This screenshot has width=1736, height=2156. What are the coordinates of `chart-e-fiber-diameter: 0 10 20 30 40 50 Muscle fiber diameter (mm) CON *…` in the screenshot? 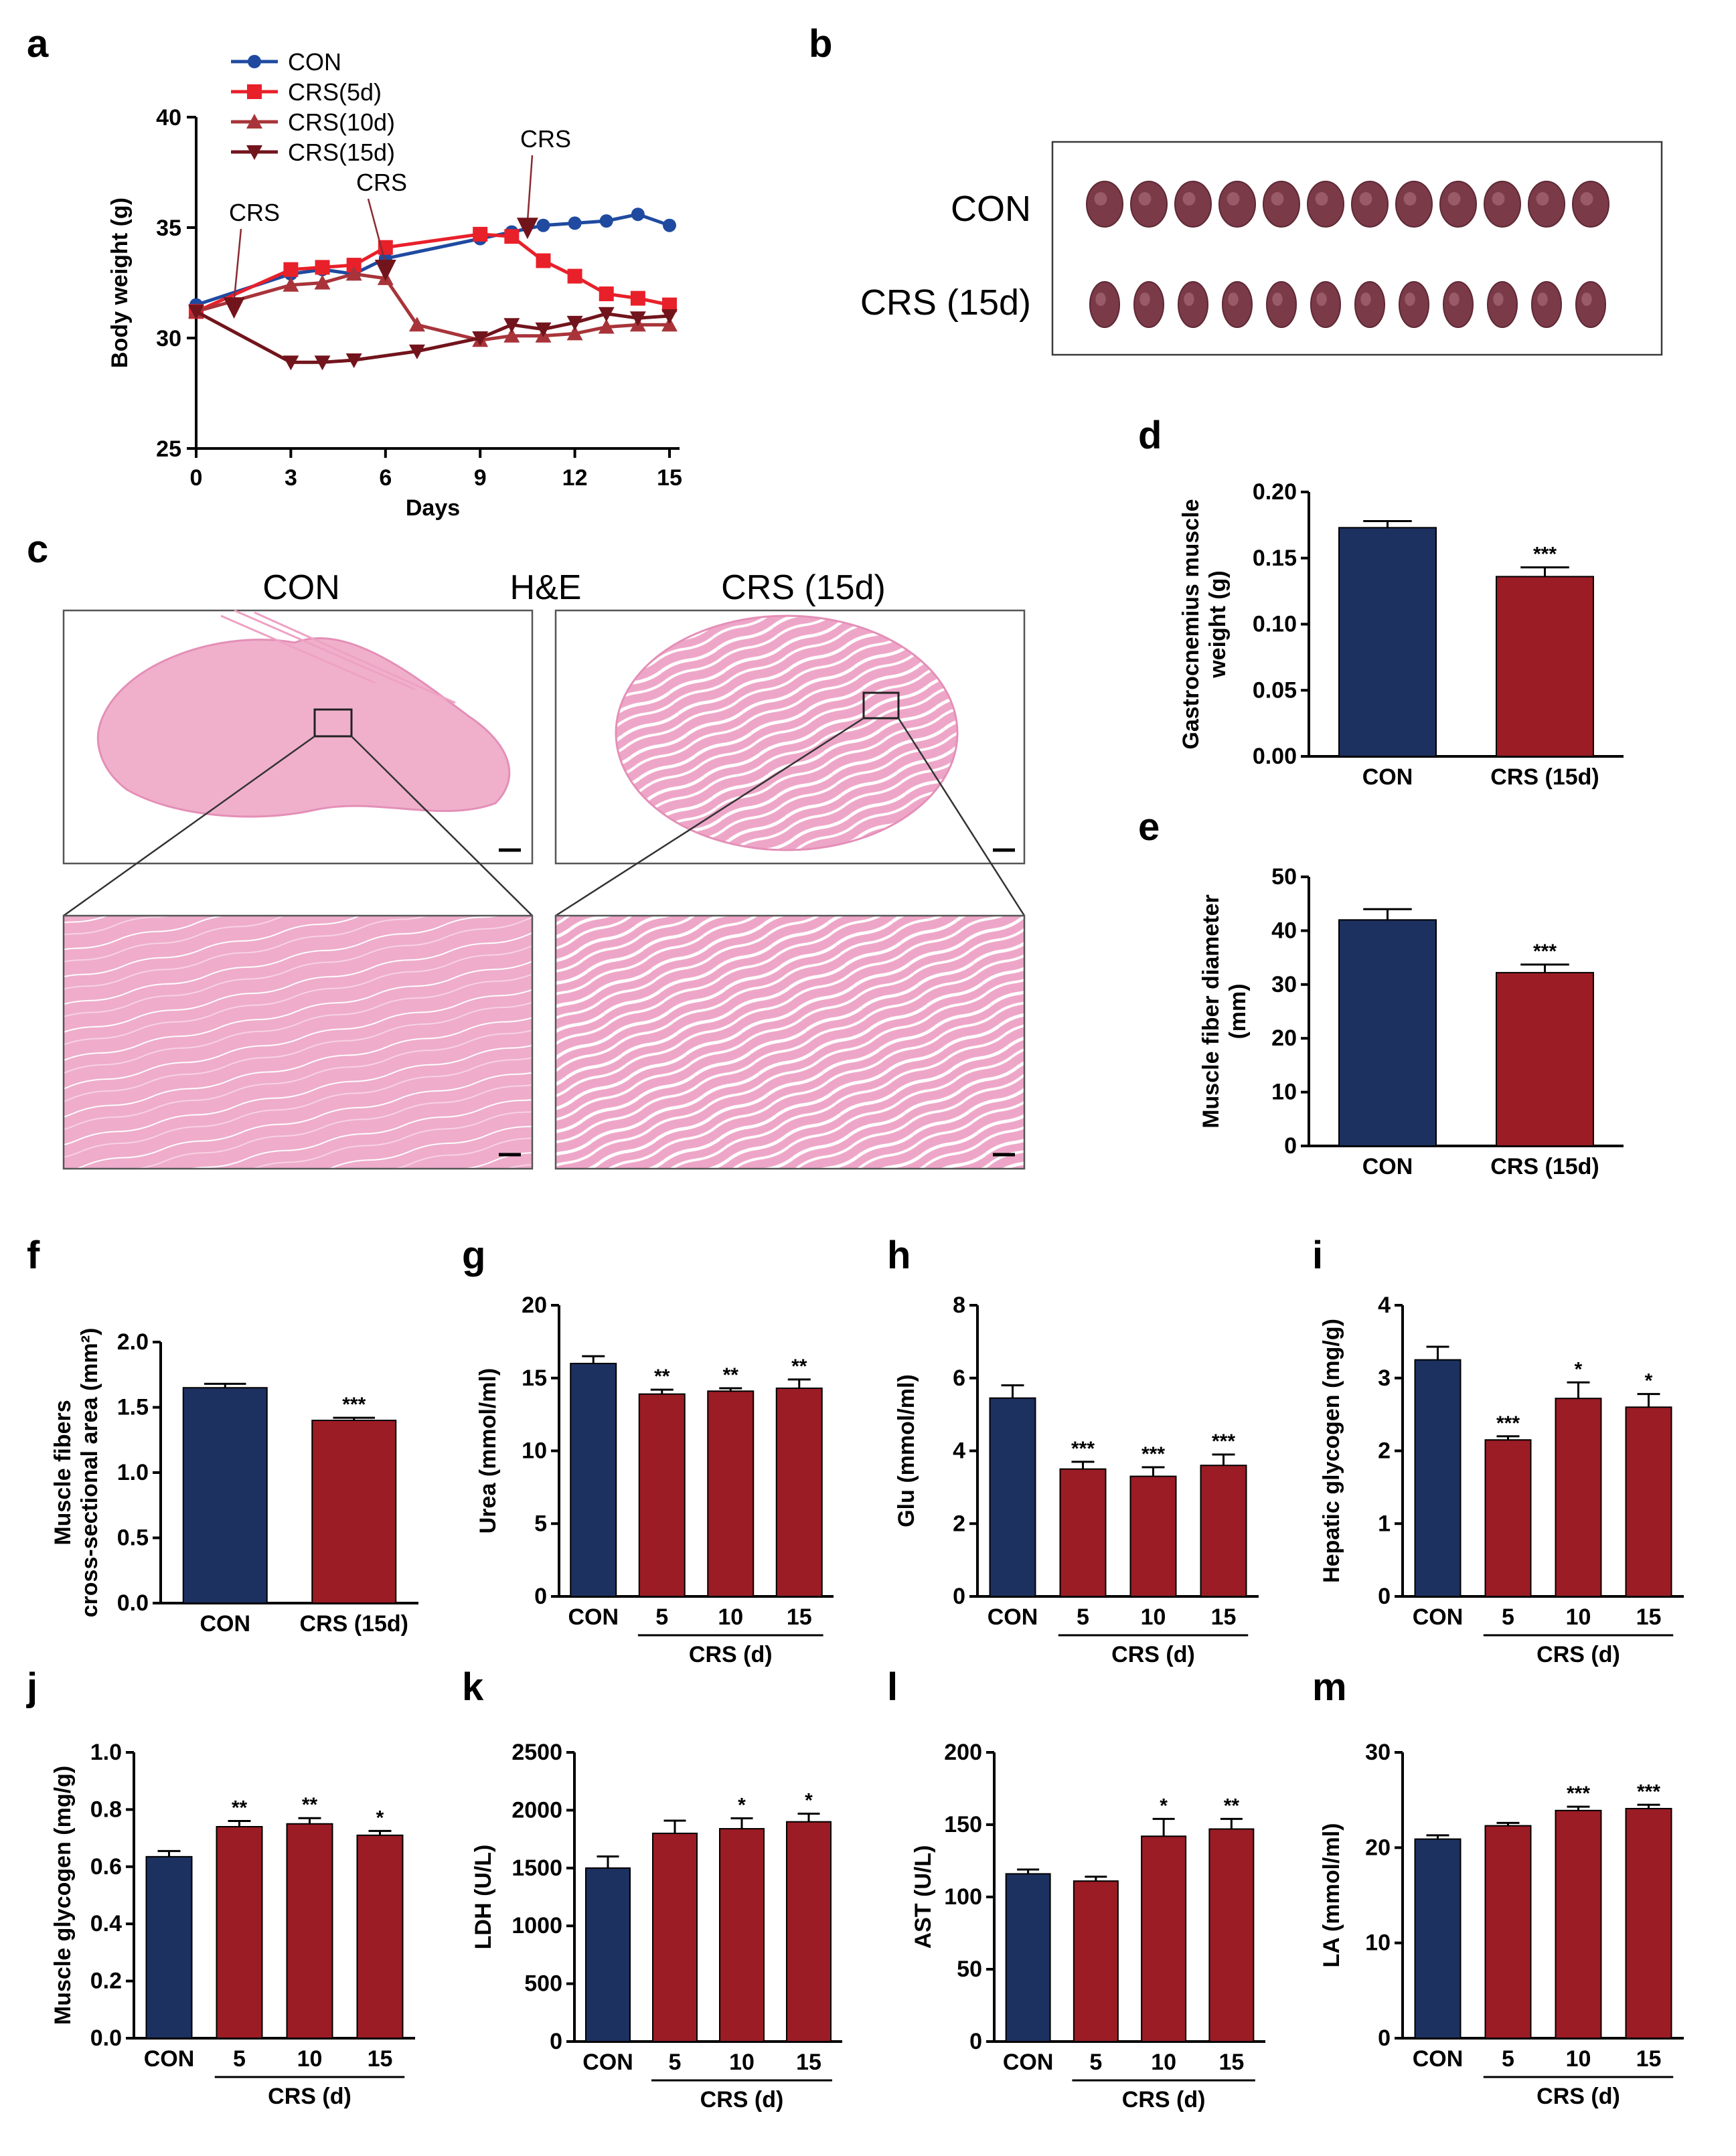 It's located at (1411, 1021).